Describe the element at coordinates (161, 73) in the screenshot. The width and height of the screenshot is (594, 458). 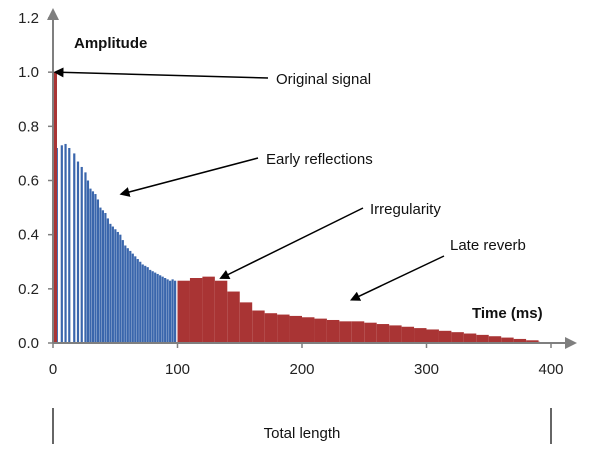
I see `annotation-original-signal-arrow` at that location.